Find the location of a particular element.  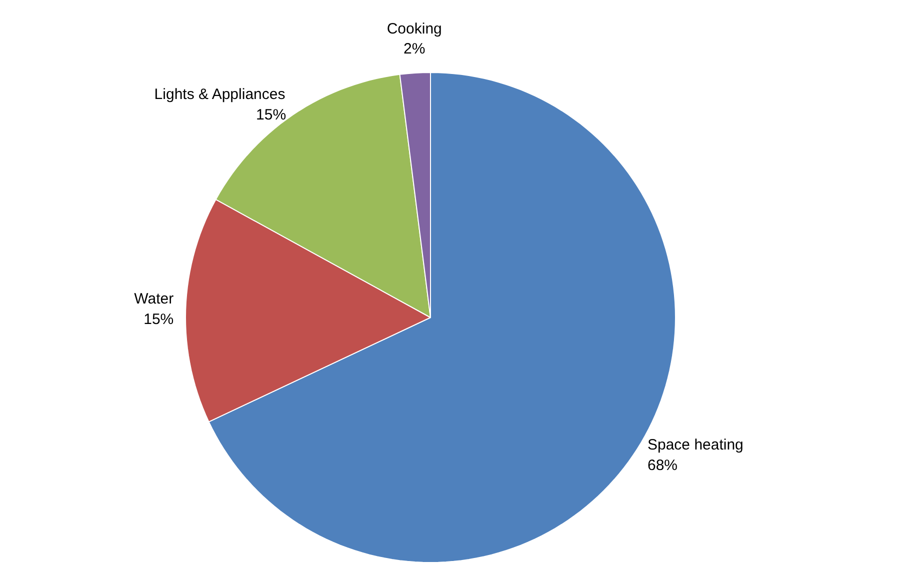

slice-label: Space heating is located at coordinates (695, 445).